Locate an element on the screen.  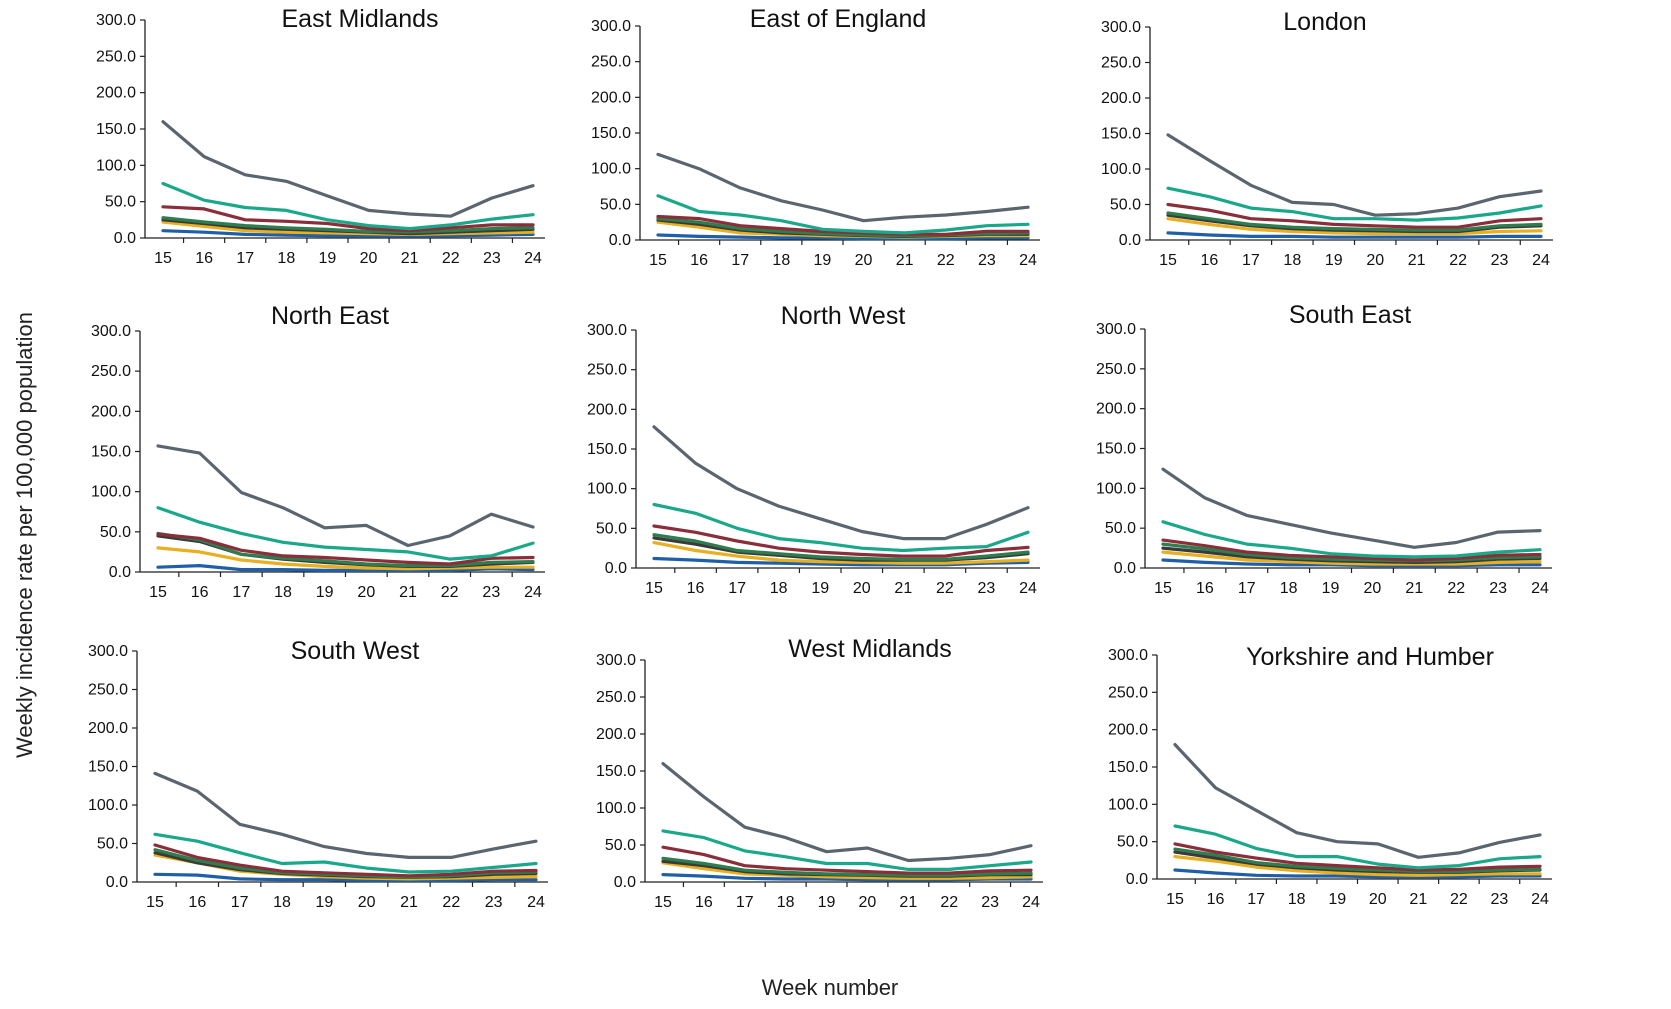
panel-title: East of England is located at coordinates (838, 19).